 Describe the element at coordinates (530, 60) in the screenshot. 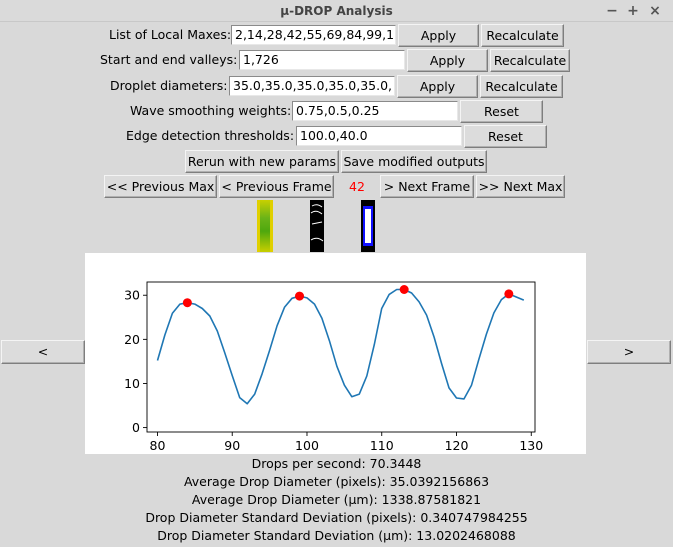

I see `valleys-recalculate-button: Recalculate` at that location.